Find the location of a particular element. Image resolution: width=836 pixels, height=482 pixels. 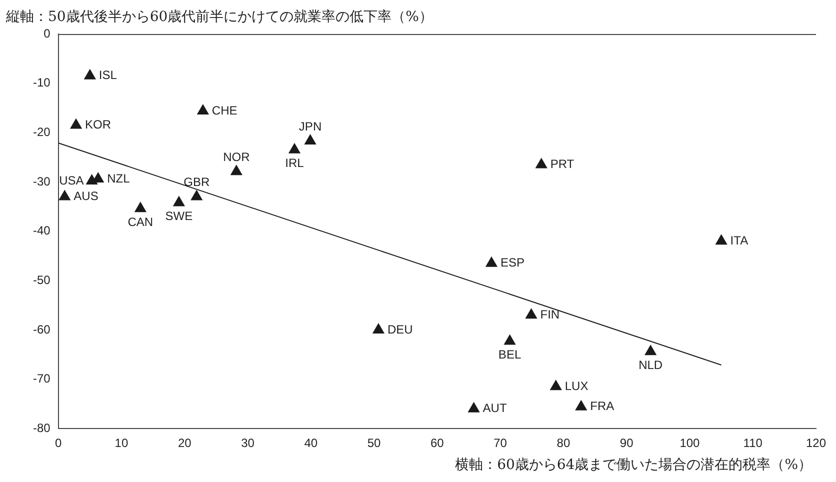

annotation: CHE is located at coordinates (225, 110).